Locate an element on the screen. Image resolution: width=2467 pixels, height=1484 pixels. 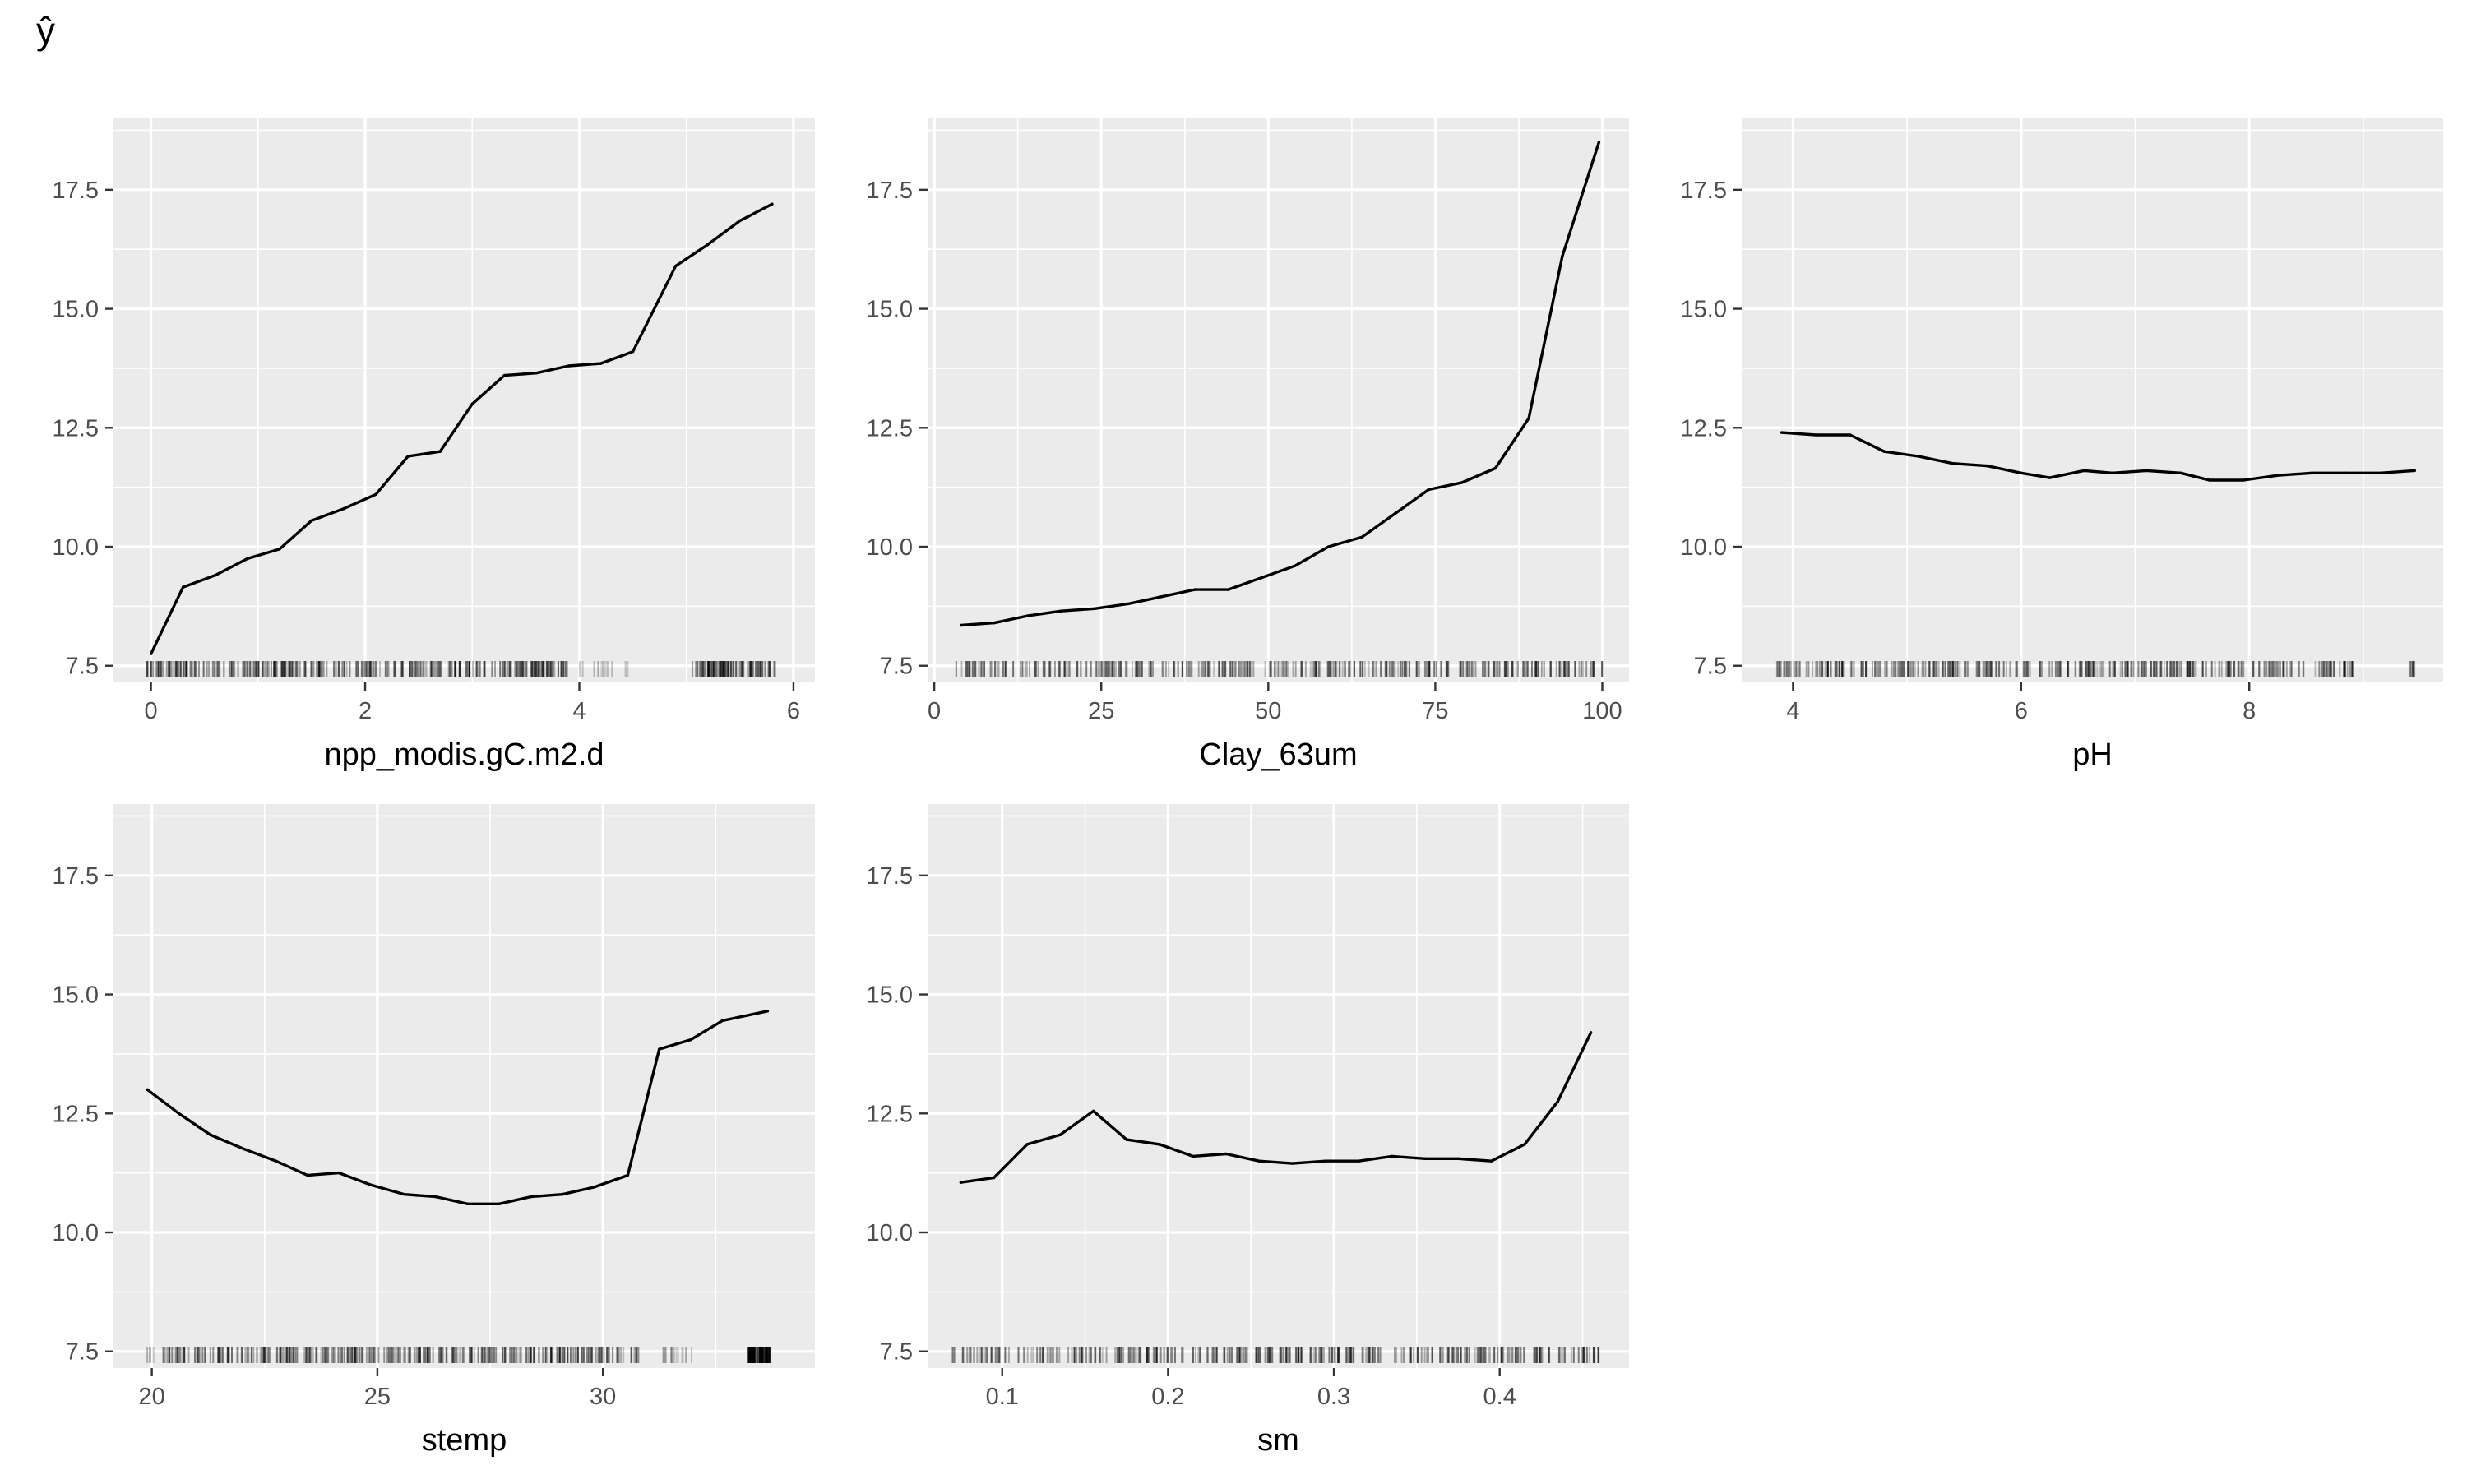
x-tick-label: 30 is located at coordinates (603, 1397).